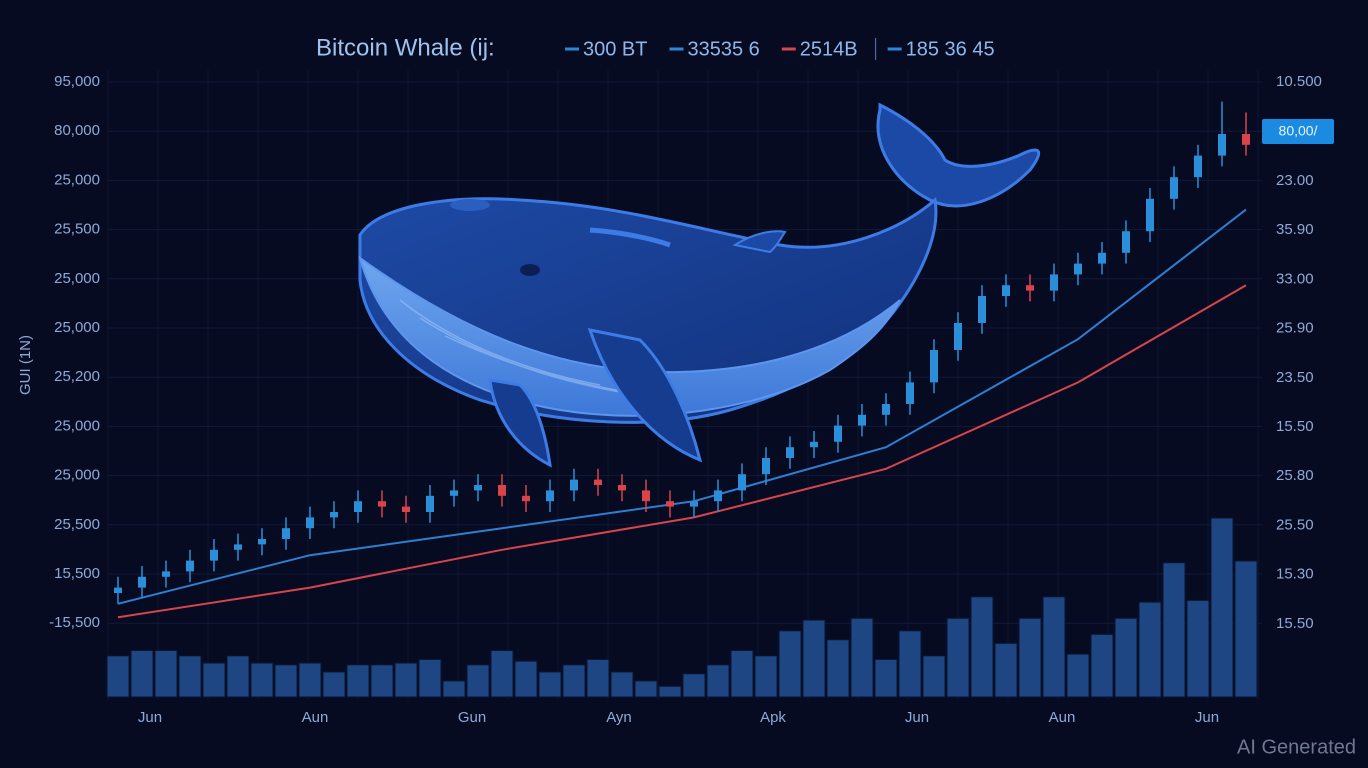 The width and height of the screenshot is (1368, 768). I want to click on right-axis-label: 23.50, so click(1295, 377).